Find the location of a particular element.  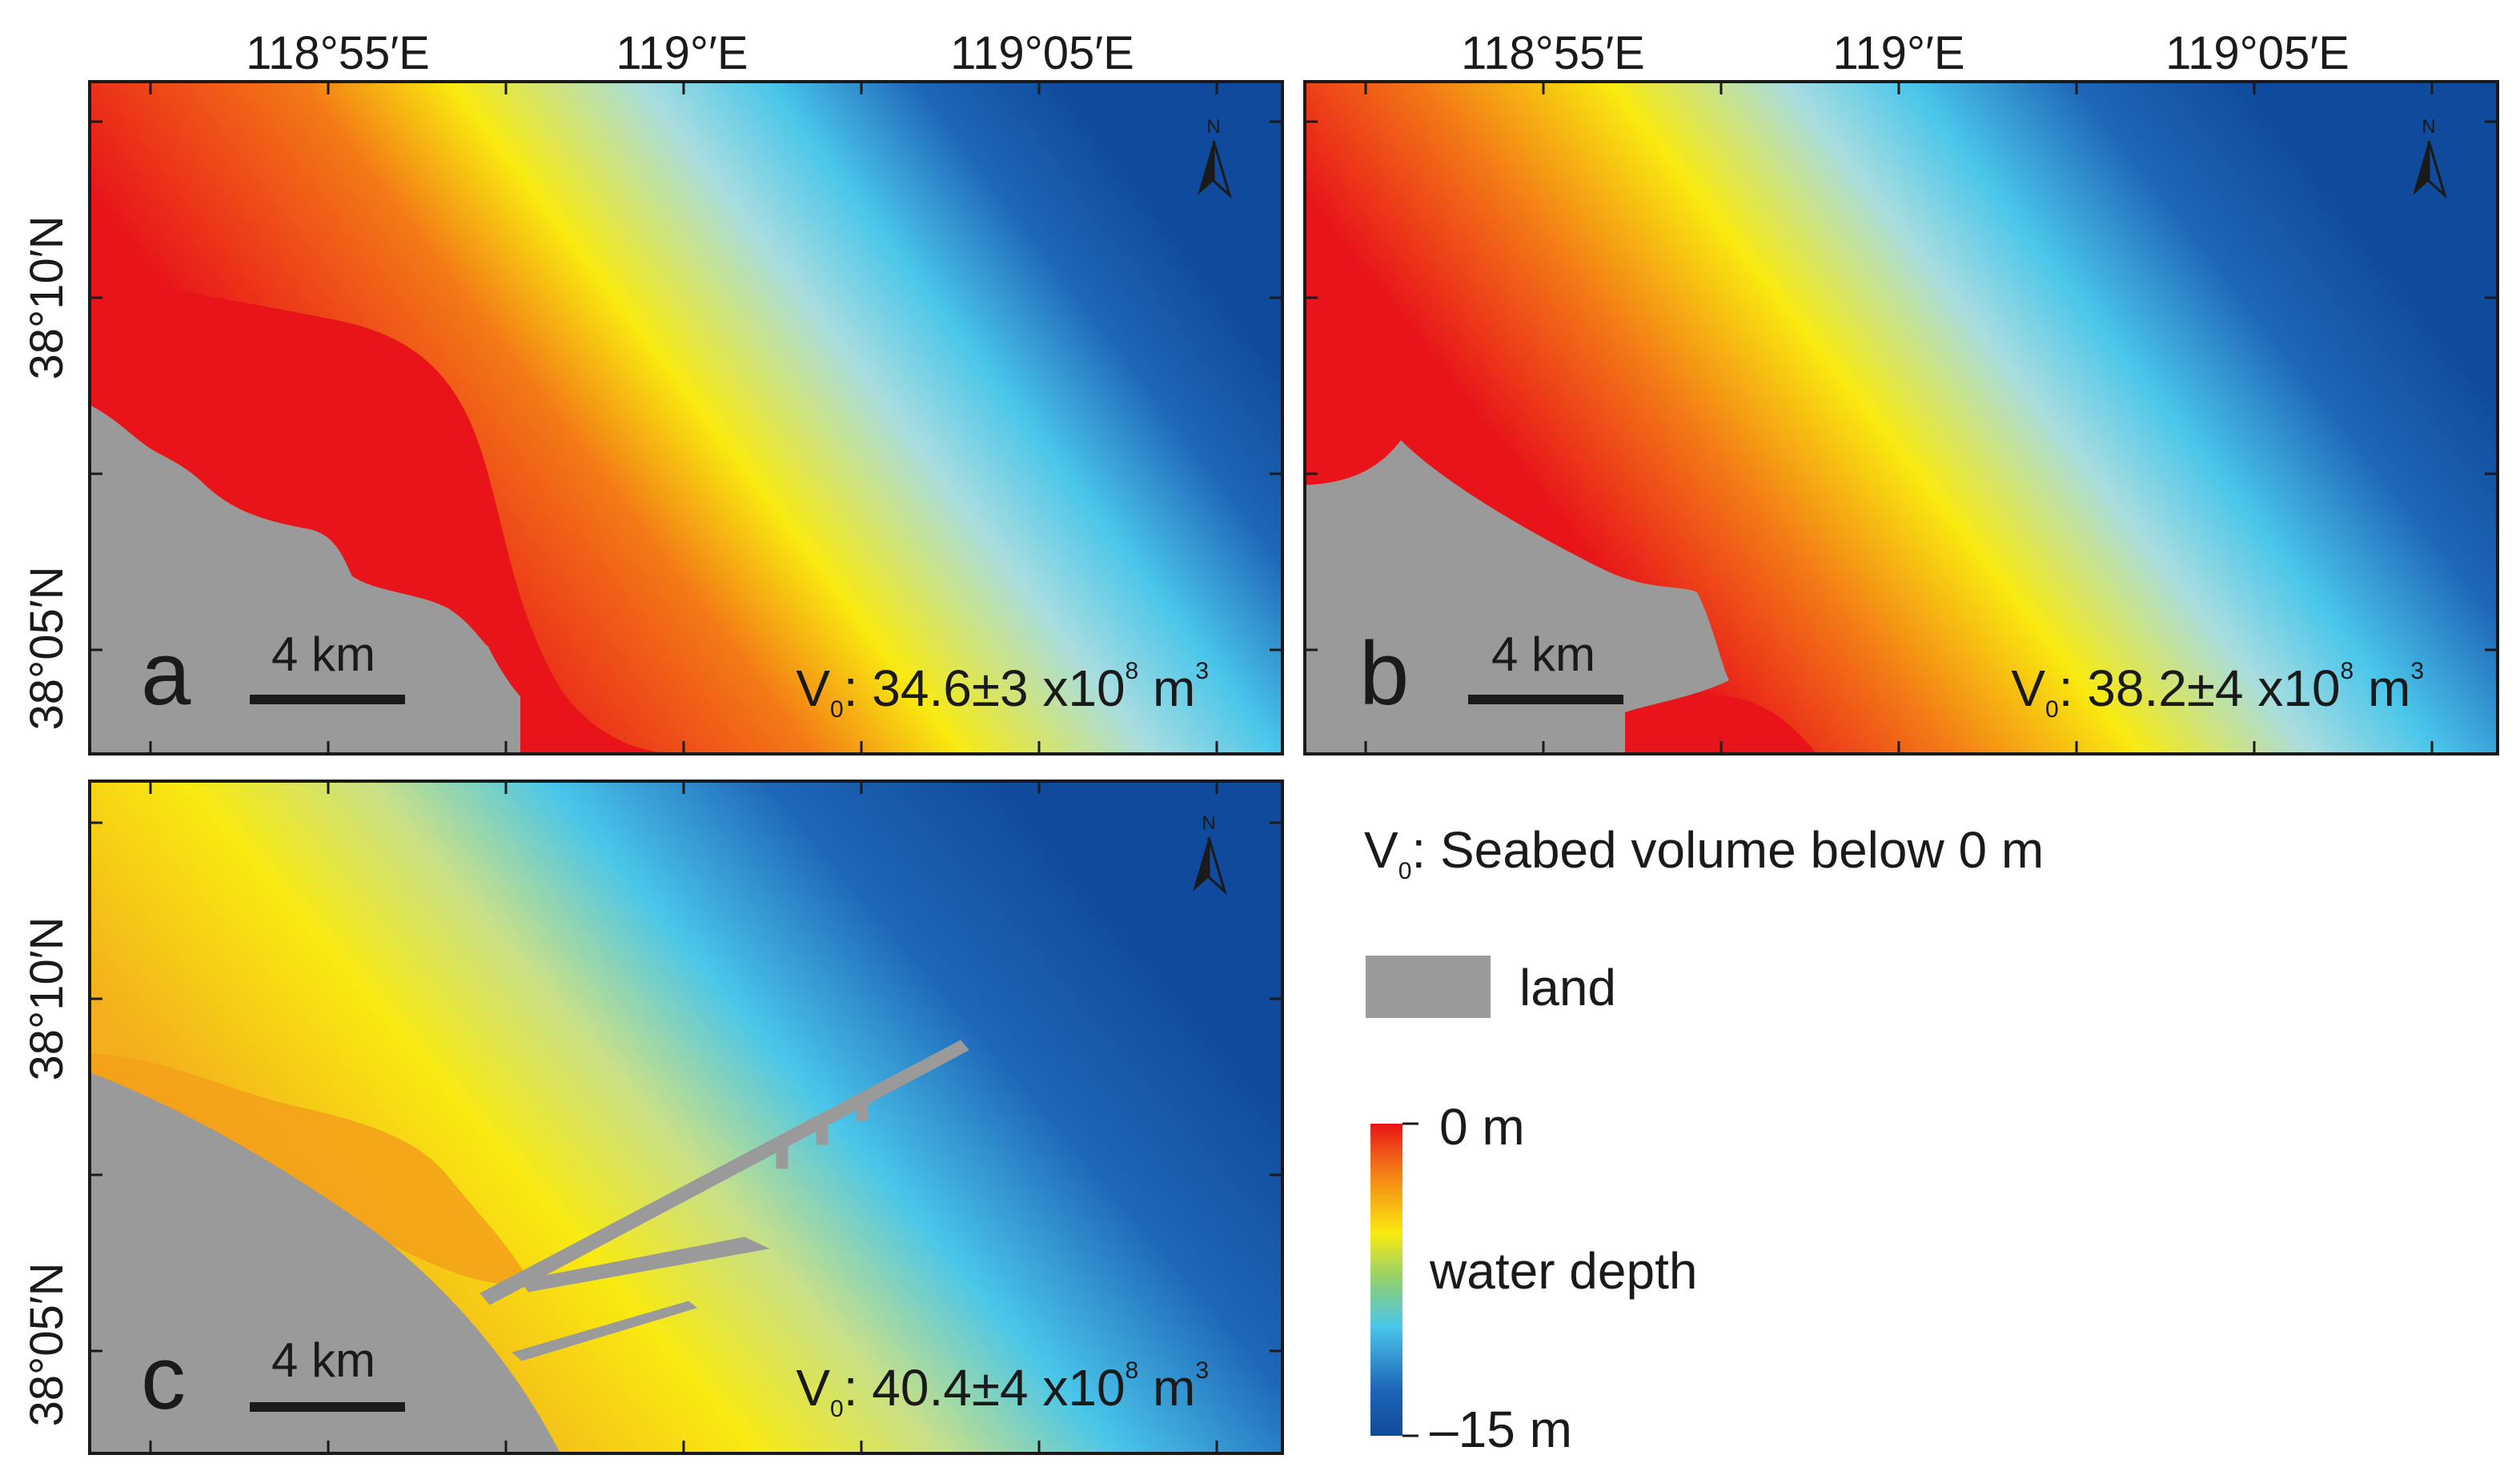

volume-label: V0: 40.4±4 x108 m3 is located at coordinates (1002, 1389).